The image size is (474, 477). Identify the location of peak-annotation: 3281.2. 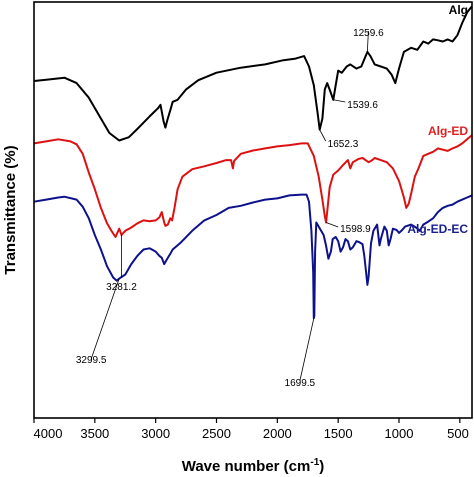
(121, 287).